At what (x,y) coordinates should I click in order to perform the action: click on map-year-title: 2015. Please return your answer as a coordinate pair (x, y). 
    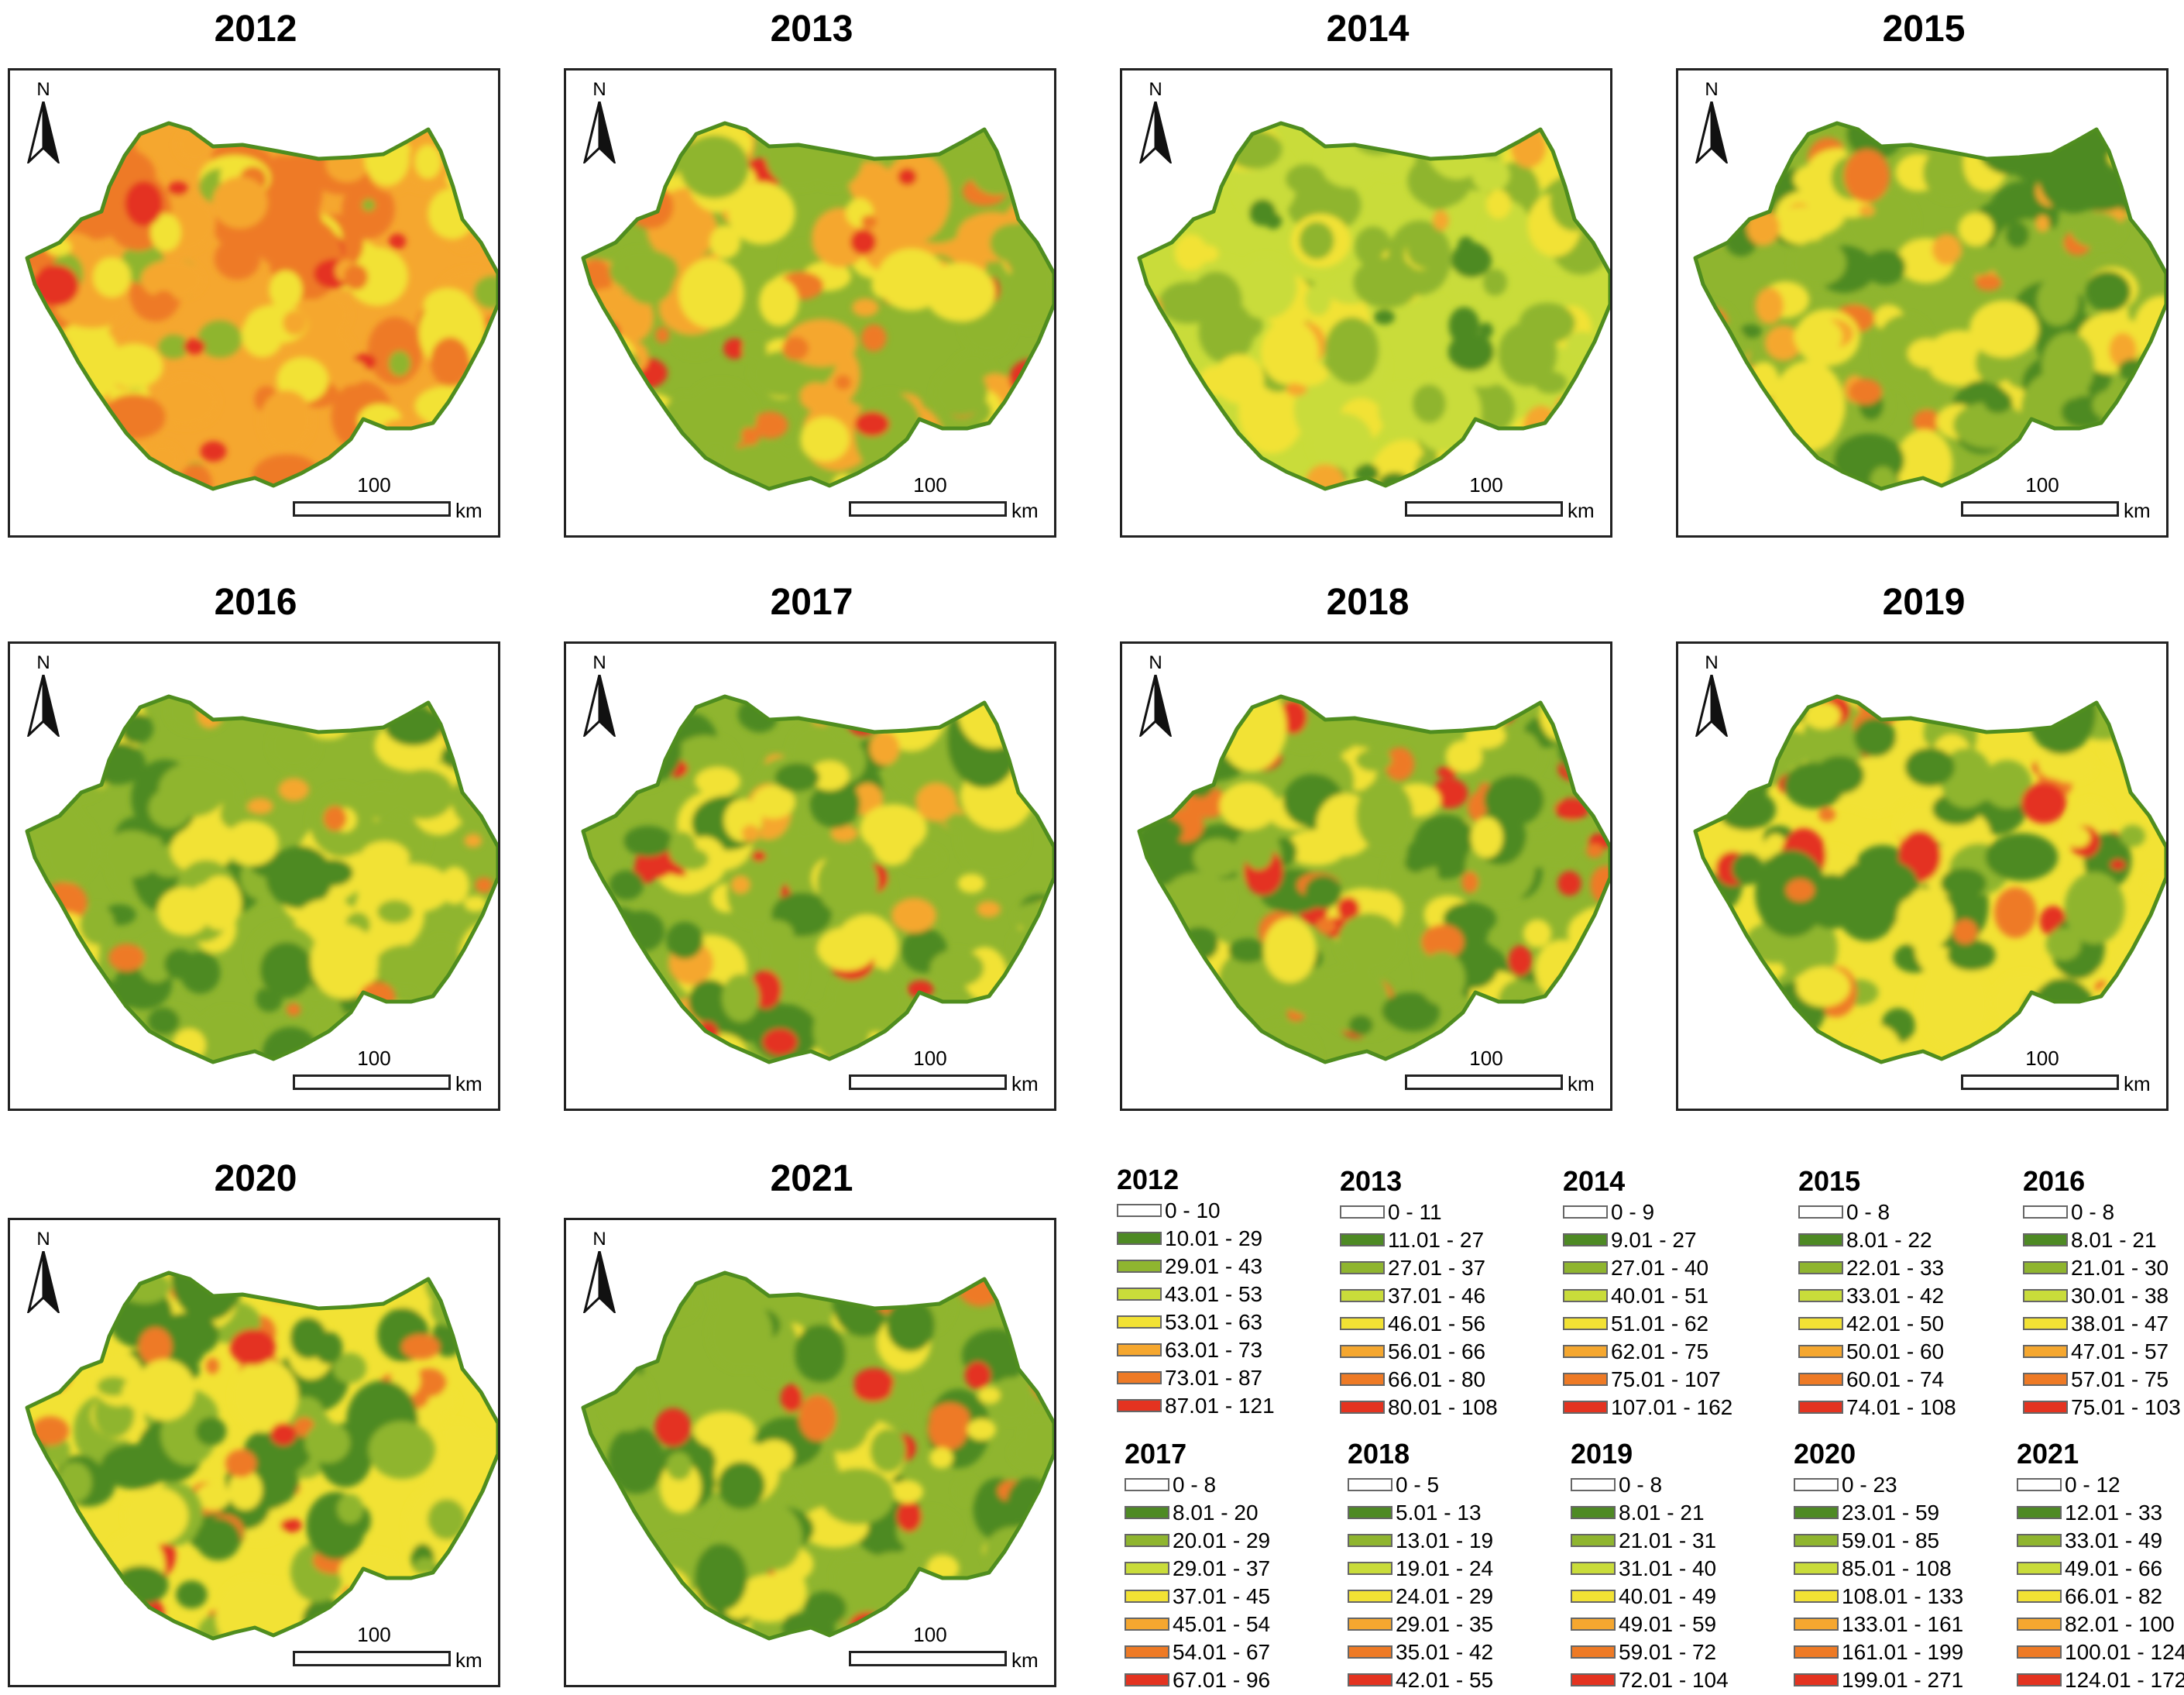
    Looking at the image, I should click on (1924, 30).